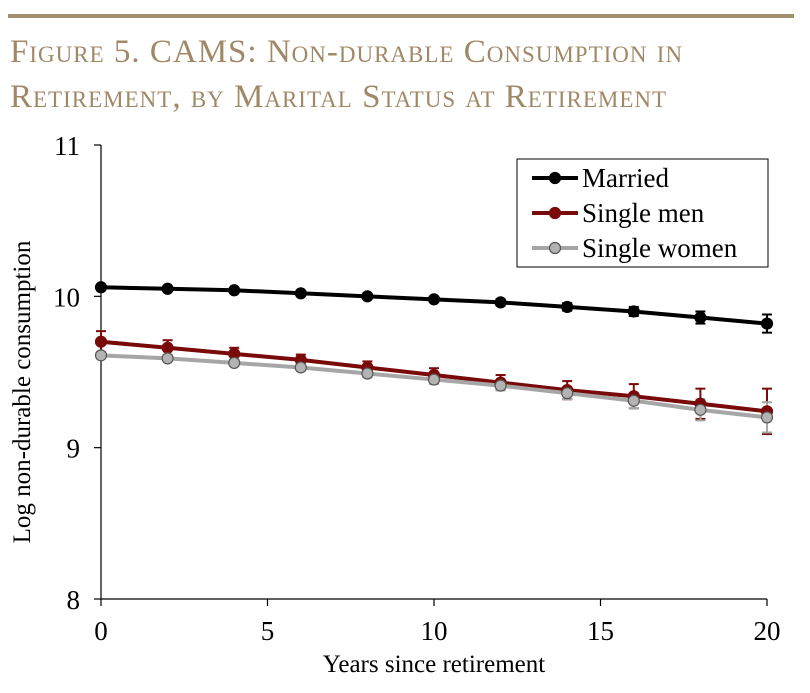  I want to click on legend-label: Single women, so click(660, 248).